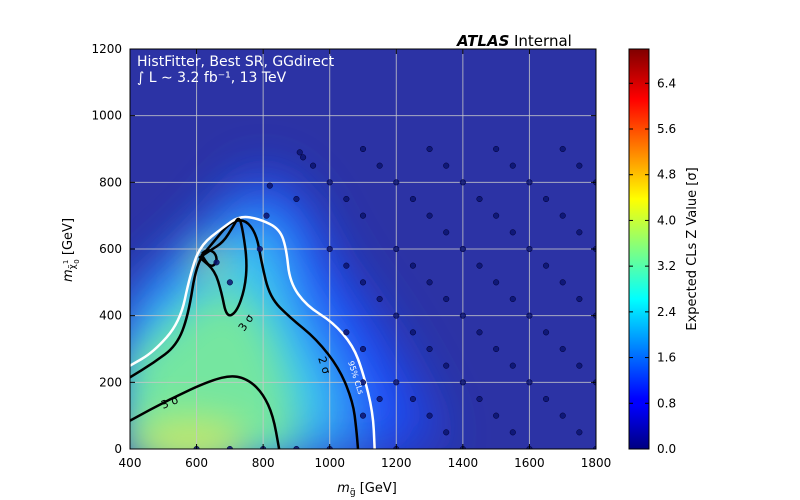 The image size is (800, 500). Describe the element at coordinates (666, 403) in the screenshot. I see `colorbar-tick-label: 0.8` at that location.